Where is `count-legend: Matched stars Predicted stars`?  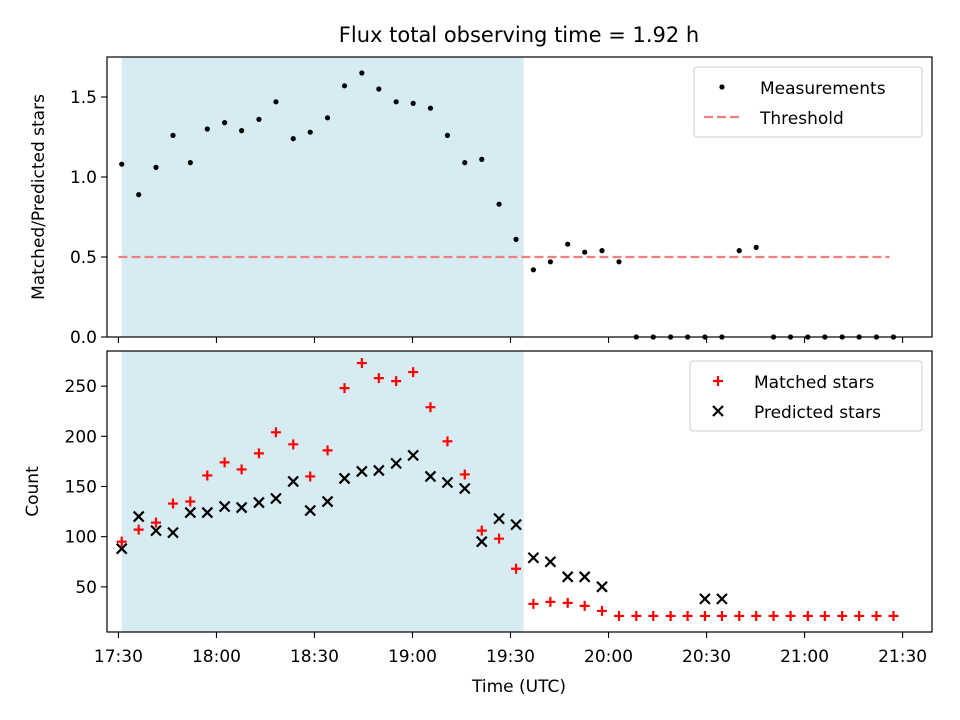
count-legend: Matched stars Predicted stars is located at coordinates (806, 396).